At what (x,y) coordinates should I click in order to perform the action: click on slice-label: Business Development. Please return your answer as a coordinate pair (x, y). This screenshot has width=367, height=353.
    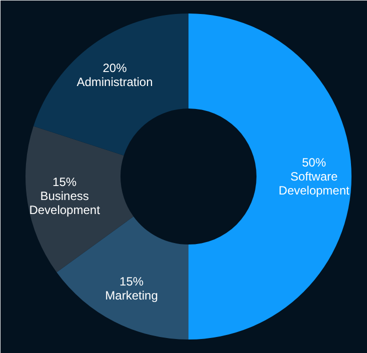
    Looking at the image, I should click on (65, 203).